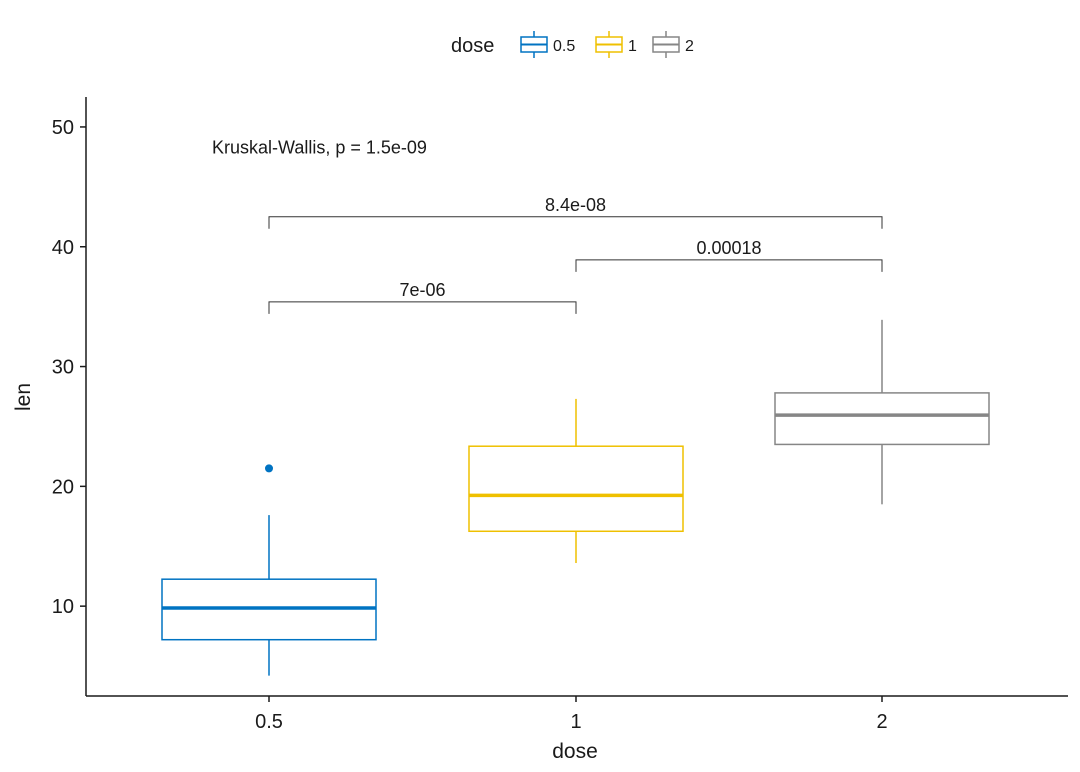  I want to click on comparison-1-vs-2: 0.00018, so click(729, 255).